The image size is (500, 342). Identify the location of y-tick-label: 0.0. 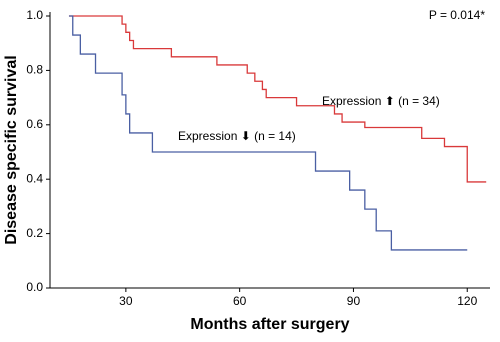
(34, 287).